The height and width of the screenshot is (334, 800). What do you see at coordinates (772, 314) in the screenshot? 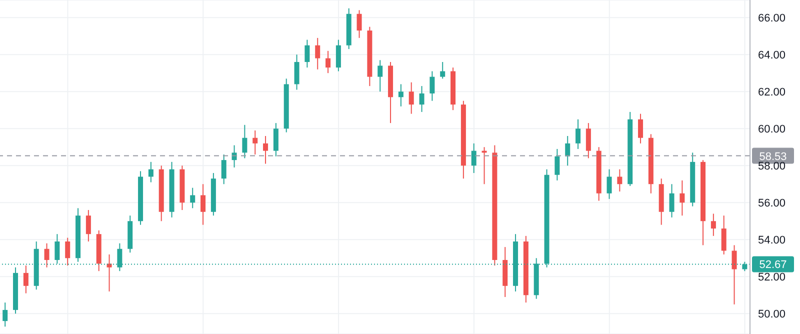
I see `y-tick-label: 50.00` at bounding box center [772, 314].